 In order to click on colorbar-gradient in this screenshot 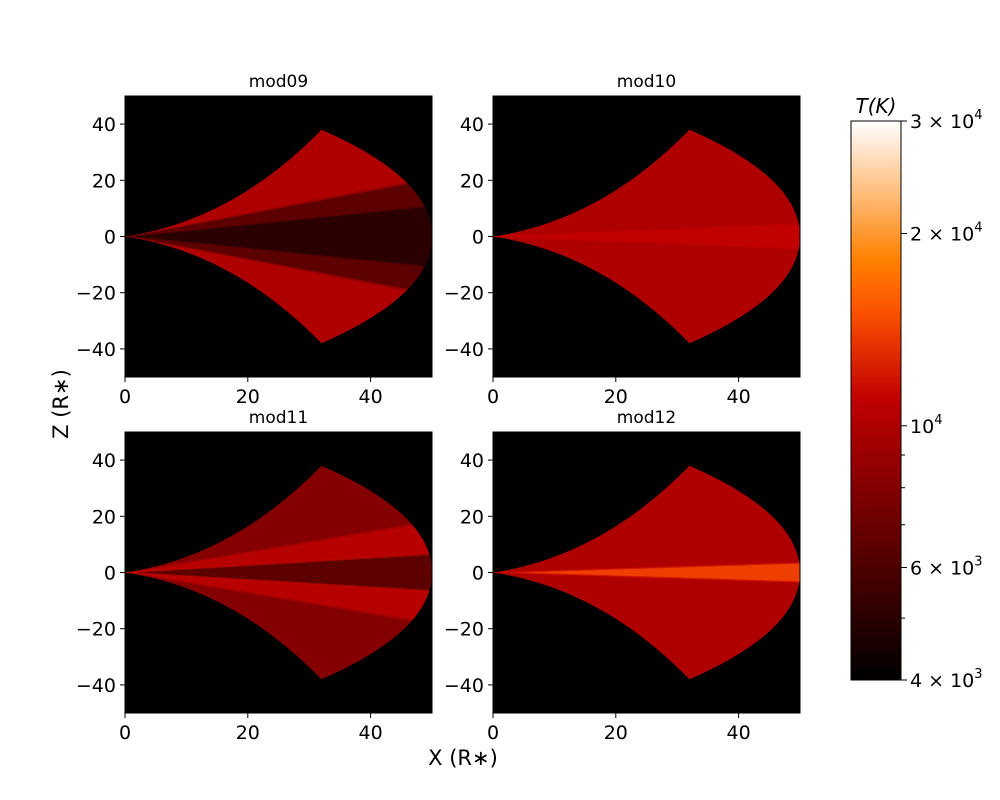, I will do `click(876, 400)`.